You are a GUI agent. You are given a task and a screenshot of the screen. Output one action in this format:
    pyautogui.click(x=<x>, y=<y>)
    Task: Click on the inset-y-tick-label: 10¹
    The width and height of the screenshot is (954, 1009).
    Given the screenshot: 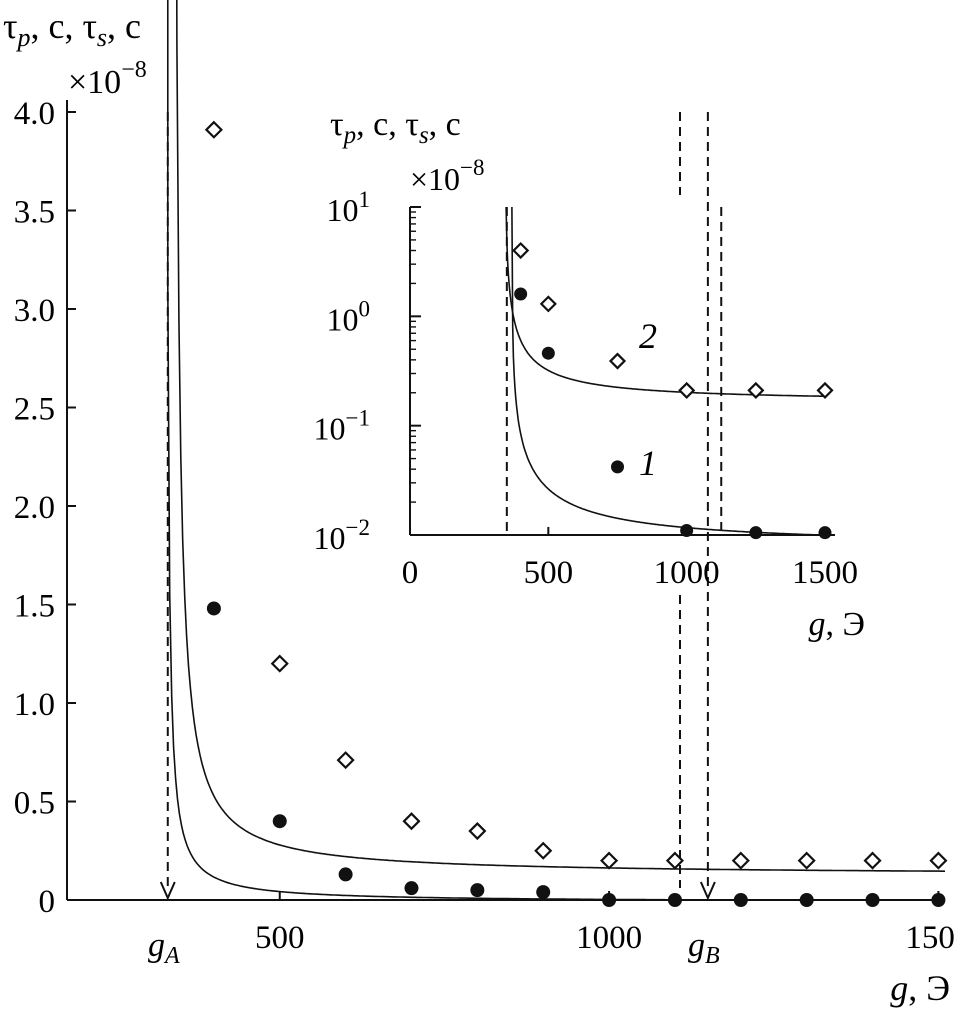 What is the action you would take?
    pyautogui.click(x=349, y=207)
    